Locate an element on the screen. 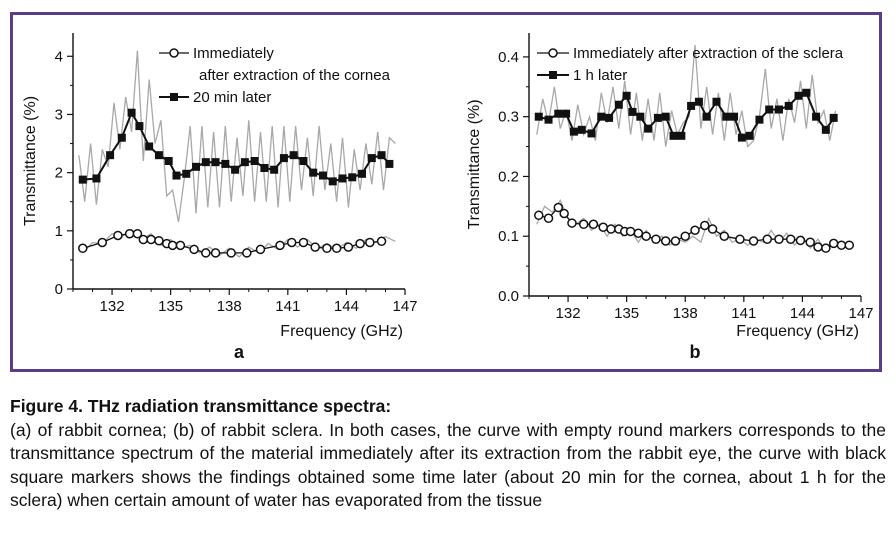  x-tick-label: 135 is located at coordinates (170, 306).